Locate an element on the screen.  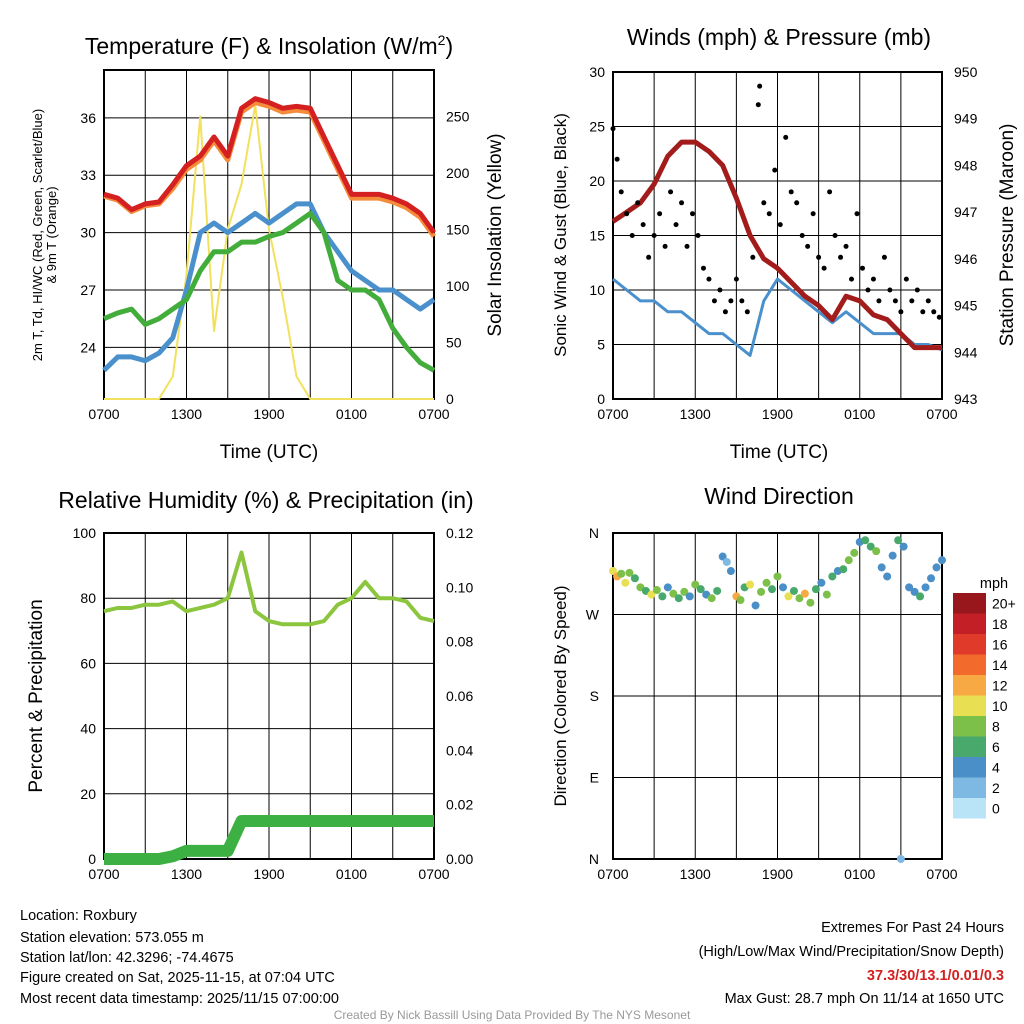
extremes-values: 37.3/30/13.1/0.01/0.3 is located at coordinates (935, 976).